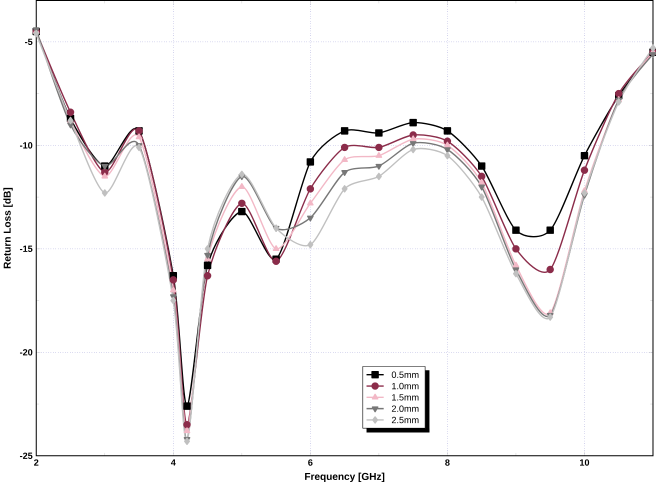 This screenshot has width=656, height=485. I want to click on x-tick-label: 8, so click(447, 462).